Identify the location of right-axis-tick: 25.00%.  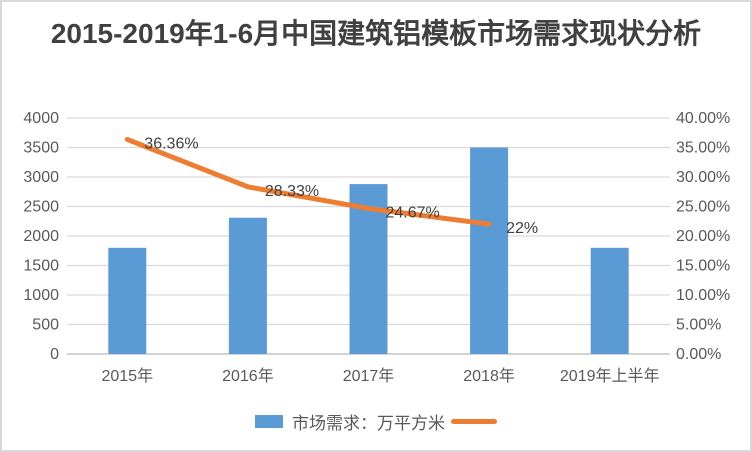
(703, 207).